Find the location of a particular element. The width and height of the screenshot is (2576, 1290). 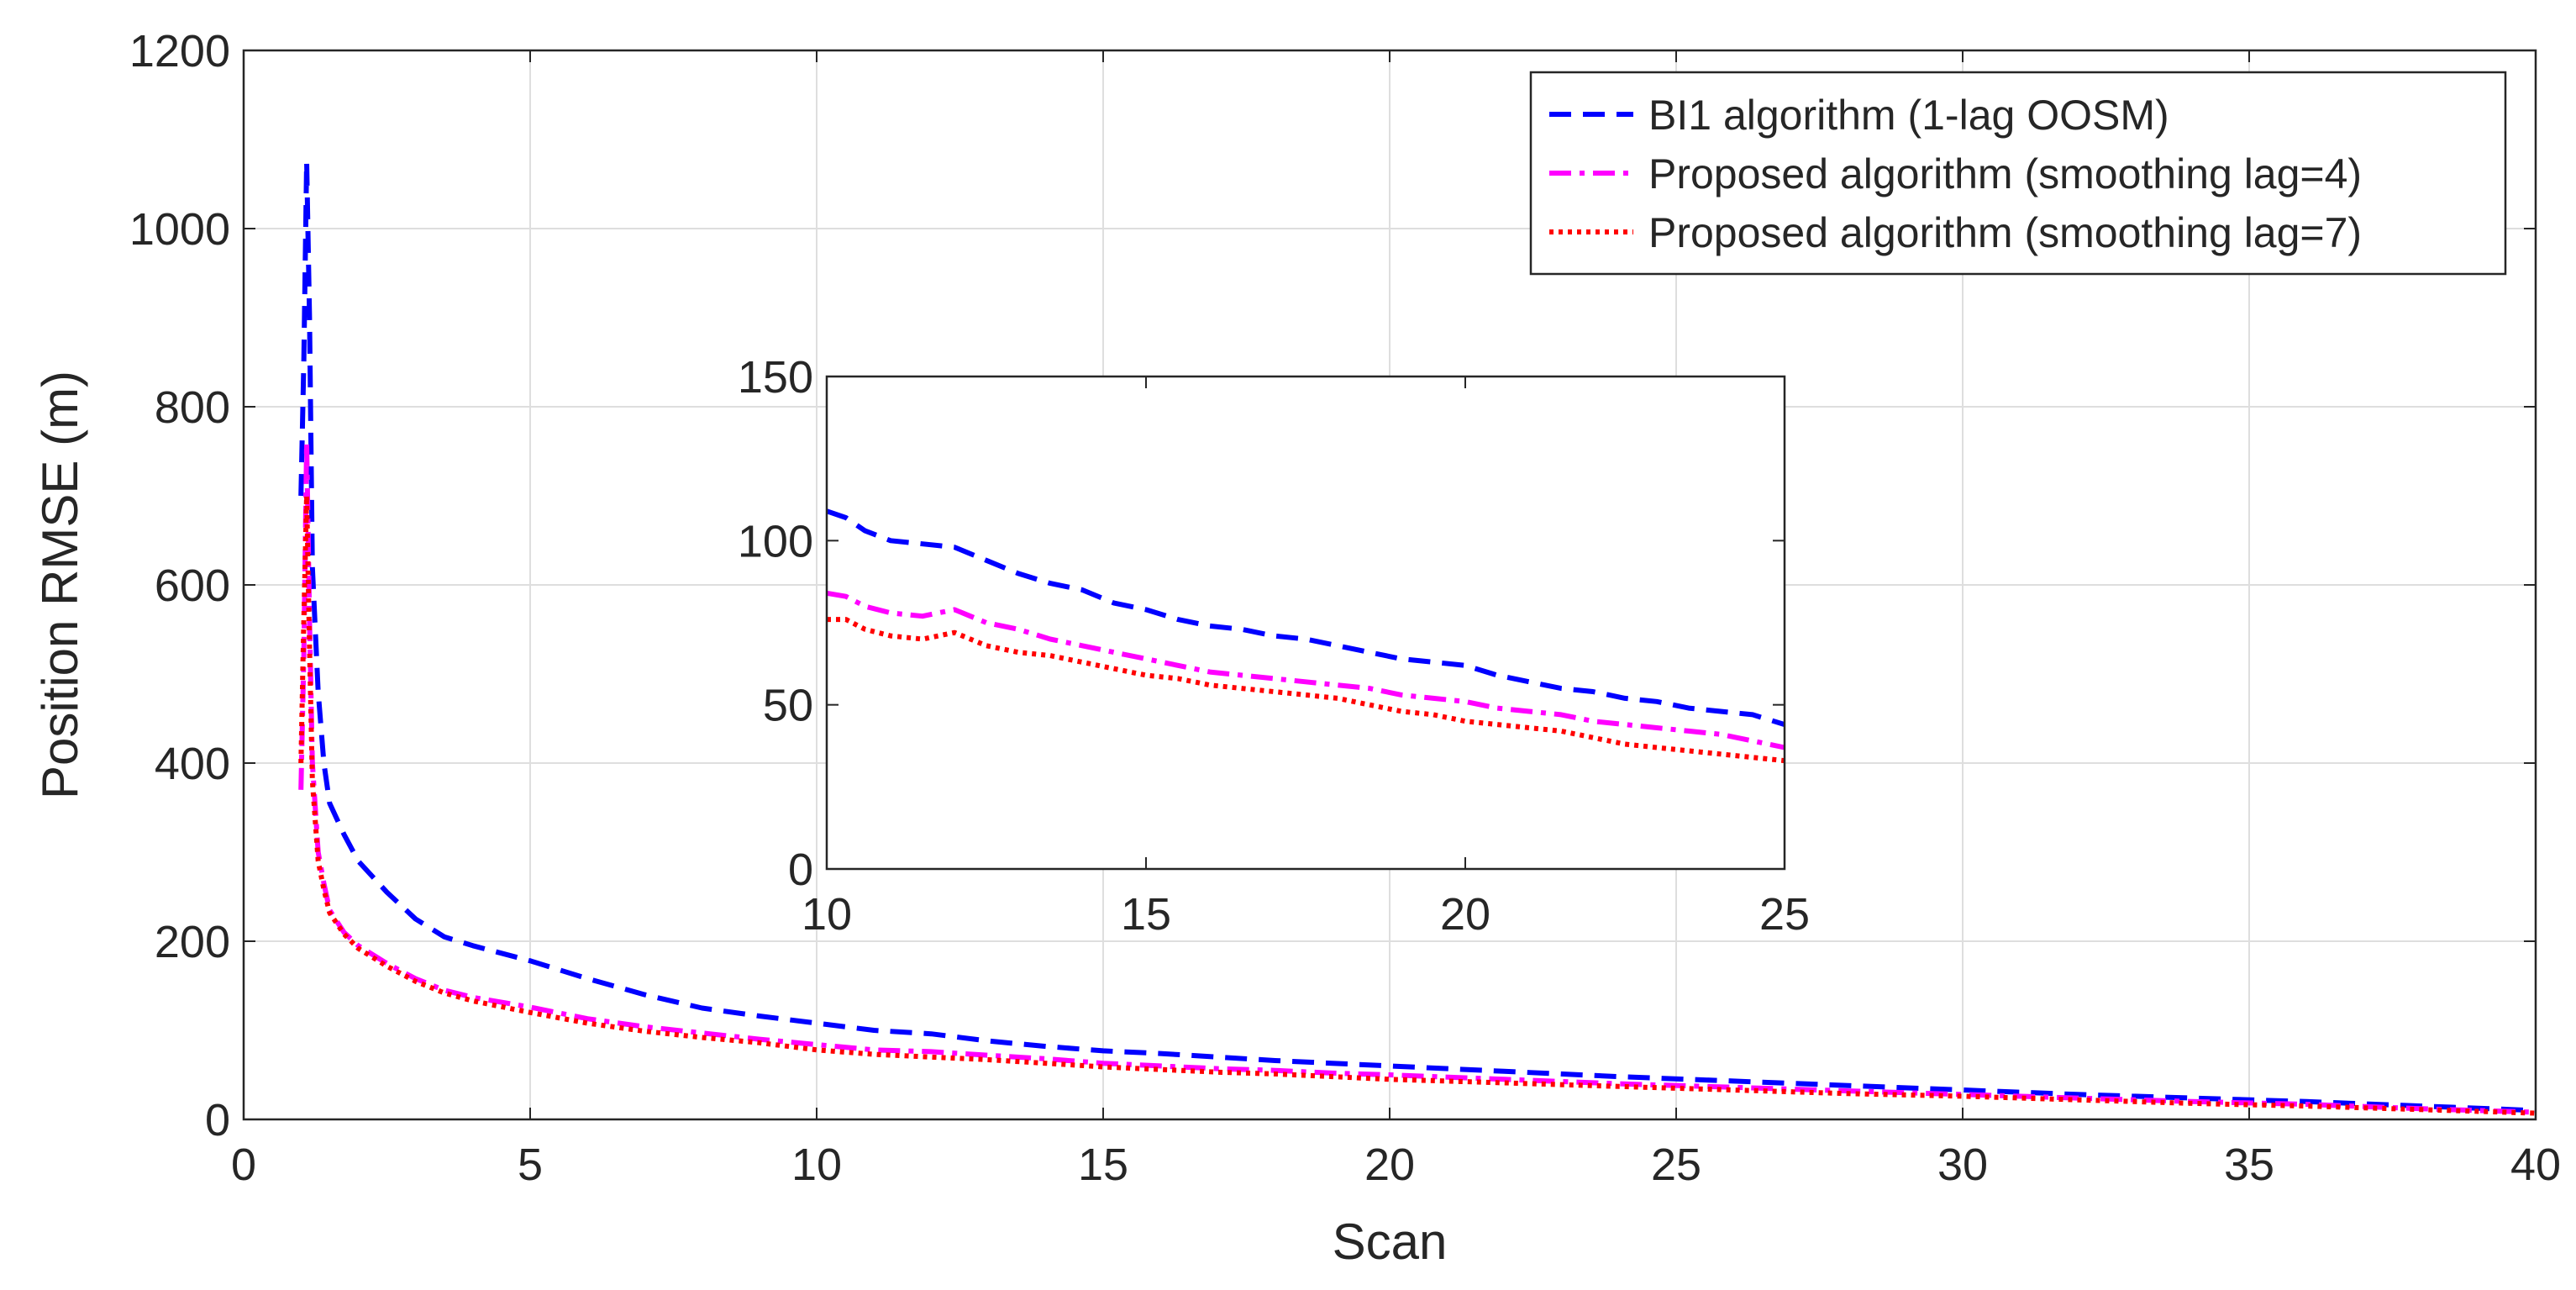

main-x-tick-label: 15 is located at coordinates (1103, 1165).